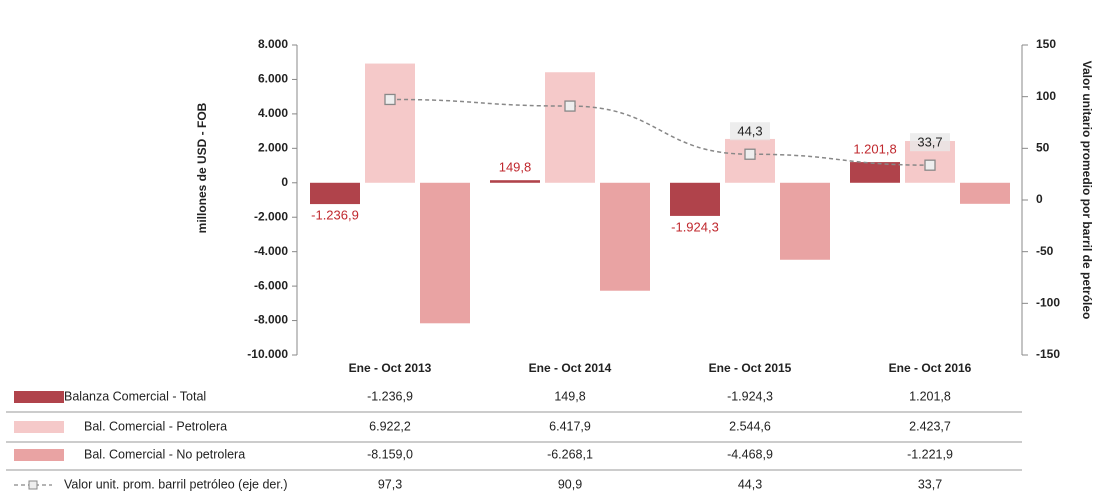 The image size is (1096, 493). Describe the element at coordinates (390, 368) in the screenshot. I see `x-tick-label: Ene - Oct 2013` at that location.